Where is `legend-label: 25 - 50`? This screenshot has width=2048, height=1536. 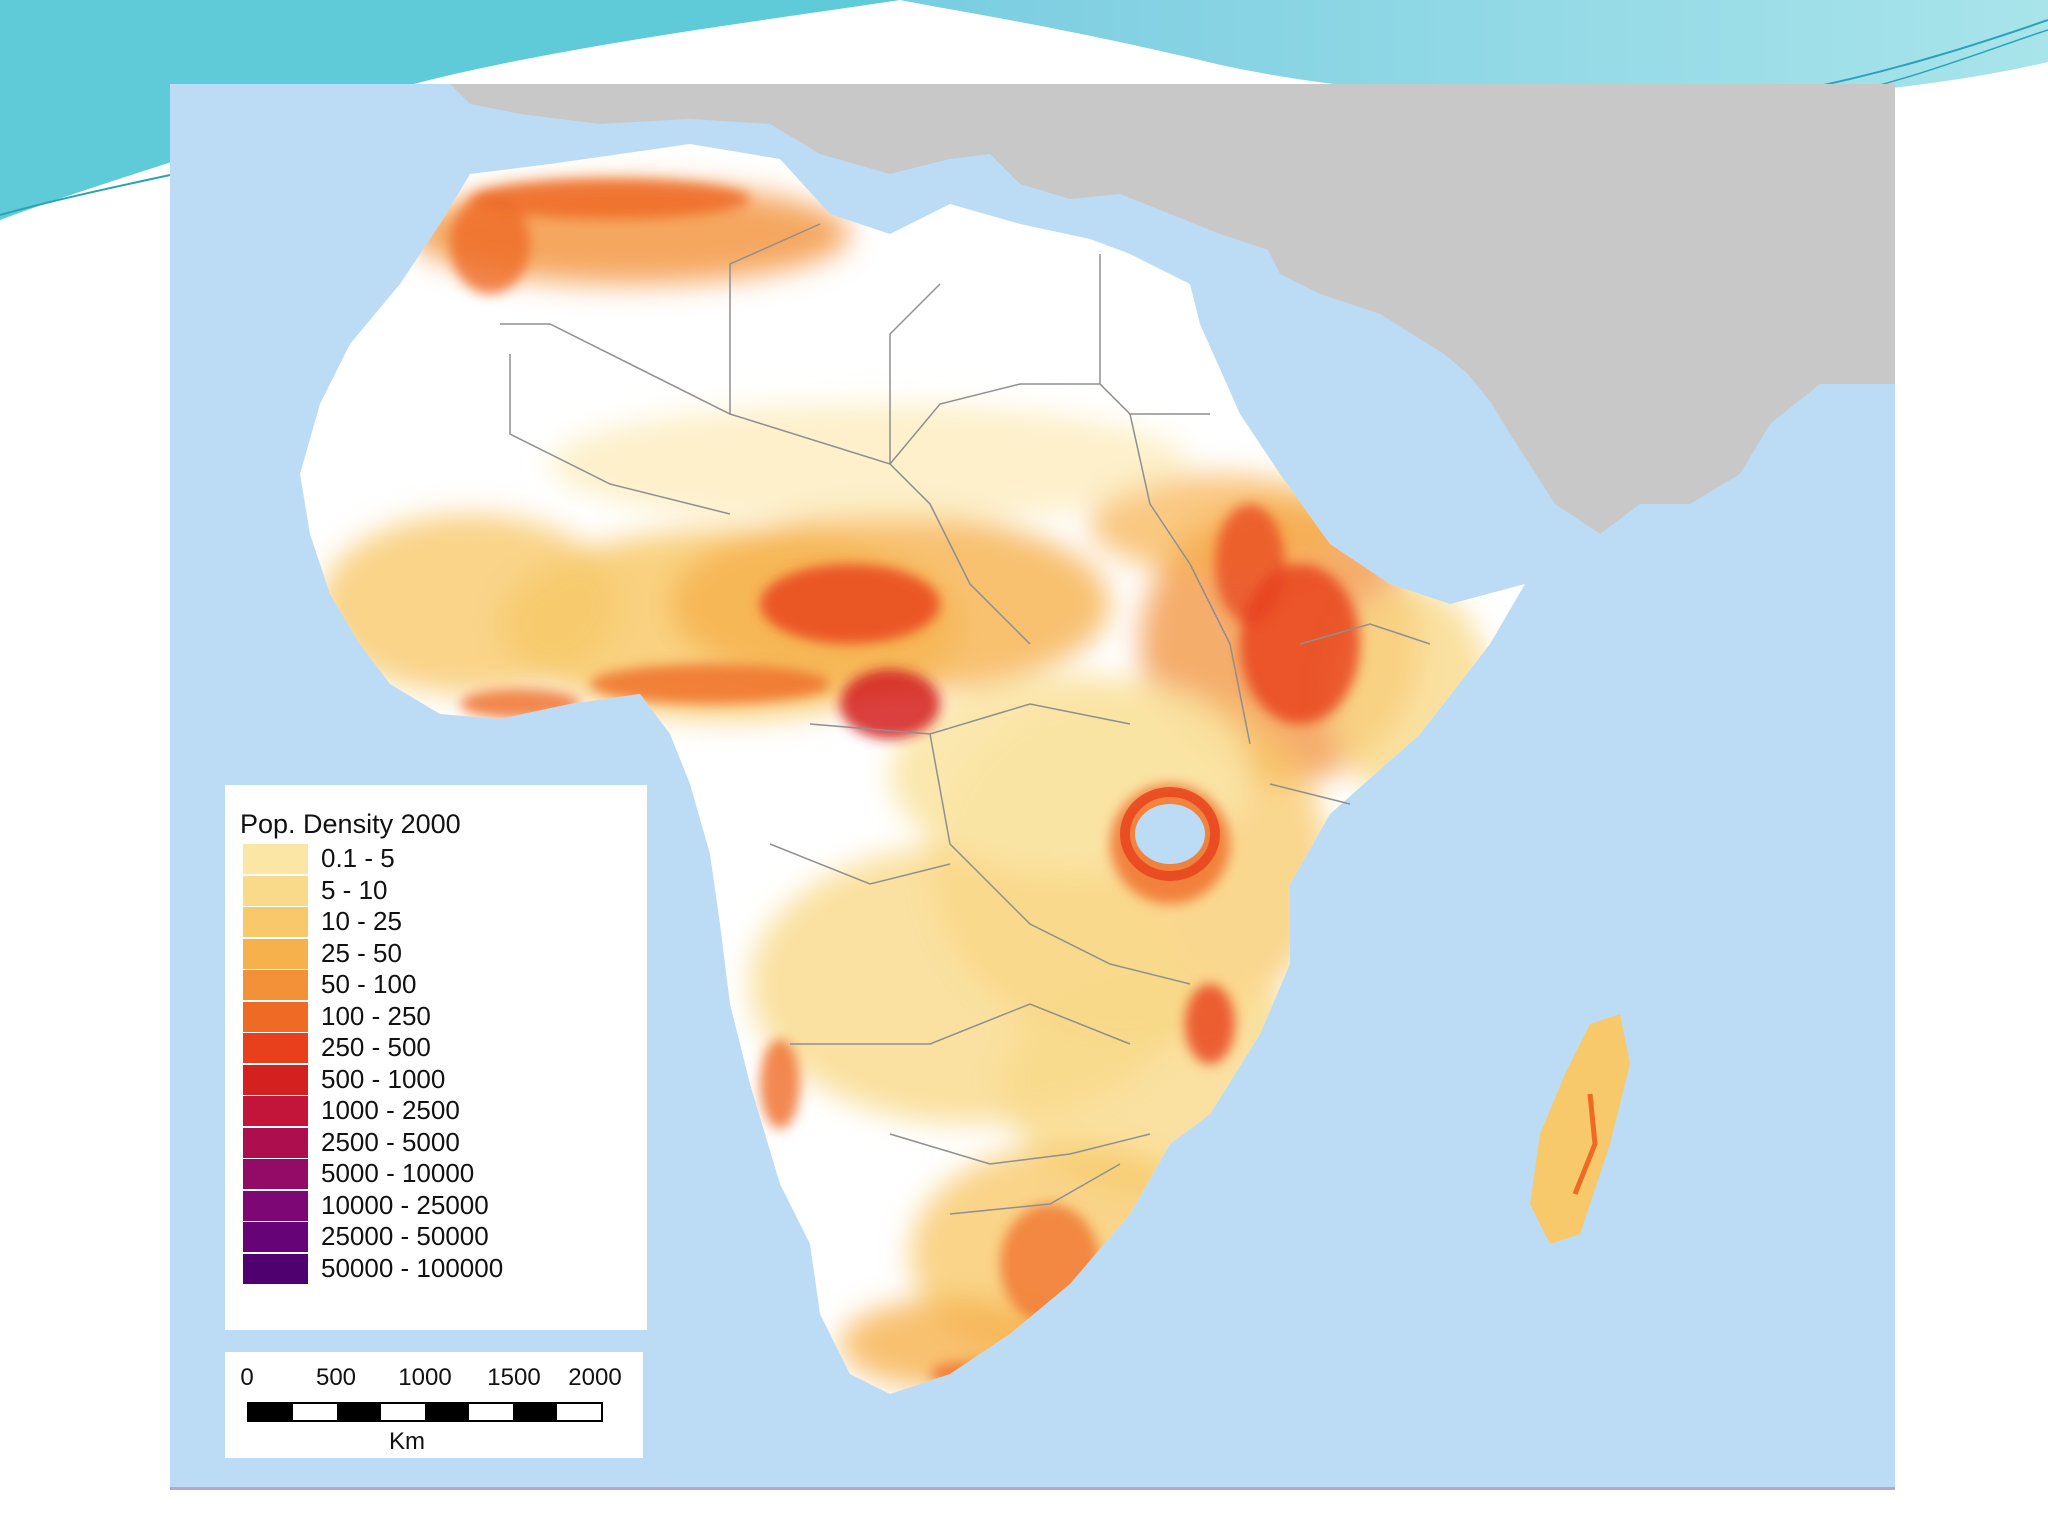 legend-label: 25 - 50 is located at coordinates (361, 952).